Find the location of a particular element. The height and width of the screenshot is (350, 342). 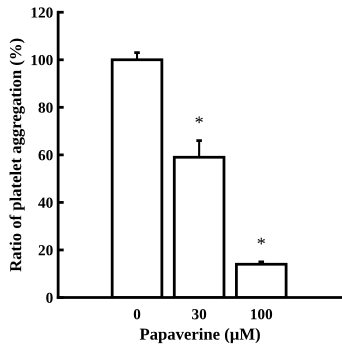

x-tick-label: 100 is located at coordinates (261, 314).